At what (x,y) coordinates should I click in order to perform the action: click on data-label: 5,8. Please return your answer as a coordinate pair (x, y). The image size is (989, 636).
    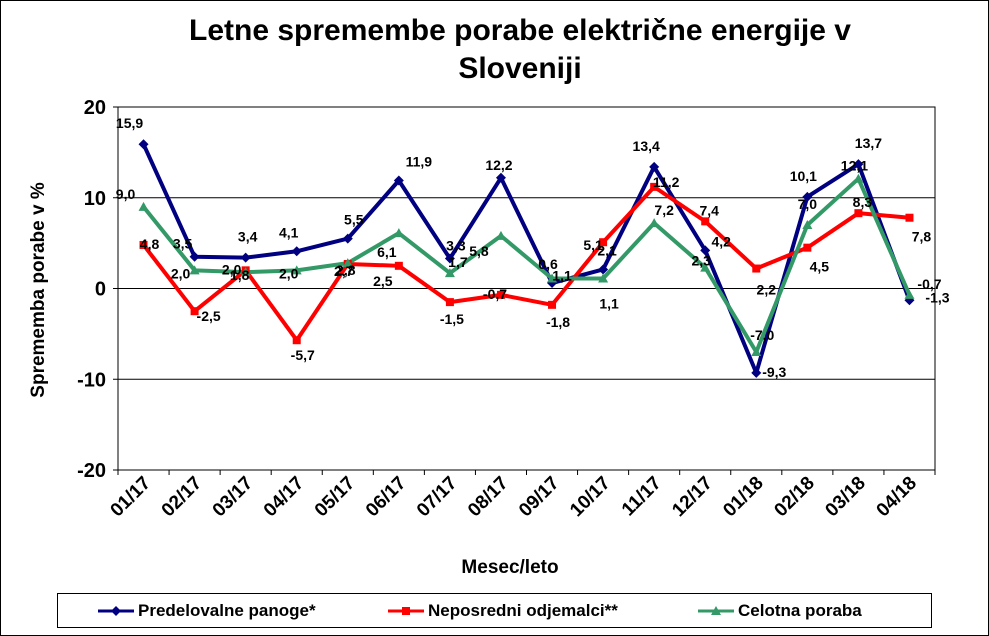
    Looking at the image, I should click on (479, 251).